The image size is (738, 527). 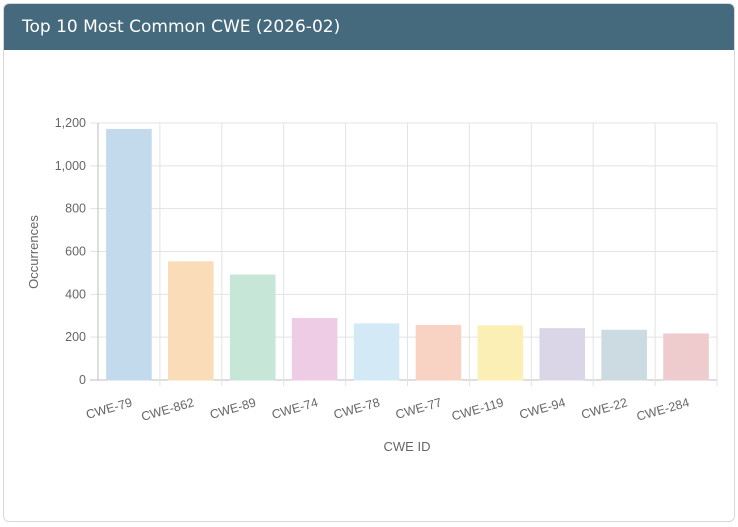 I want to click on x-tick-label: CWE-94, so click(x=542, y=408).